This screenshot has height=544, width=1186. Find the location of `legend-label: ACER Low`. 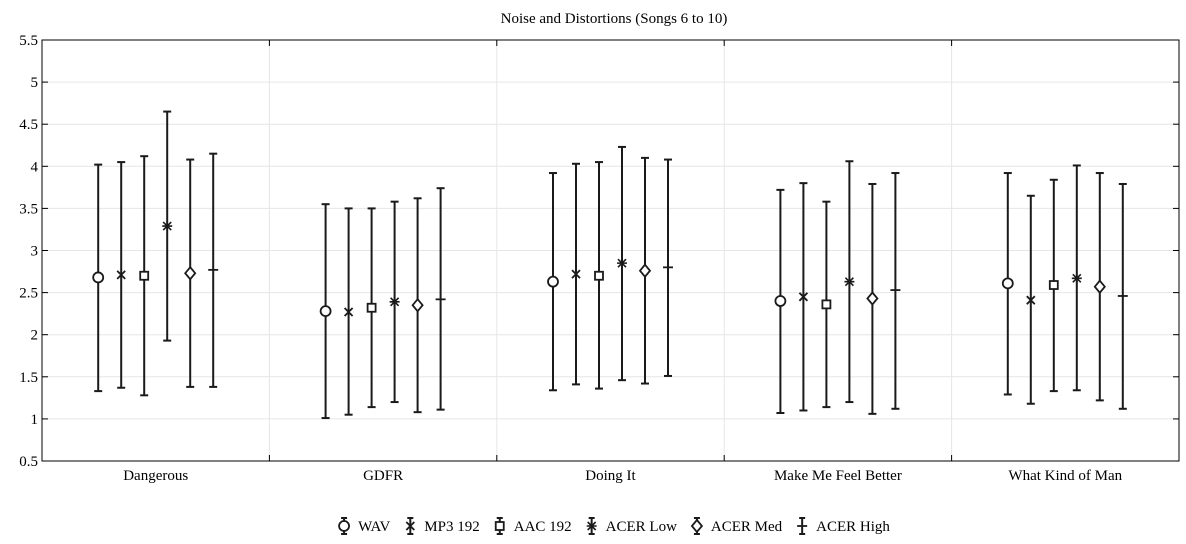

legend-label: ACER Low is located at coordinates (641, 527).